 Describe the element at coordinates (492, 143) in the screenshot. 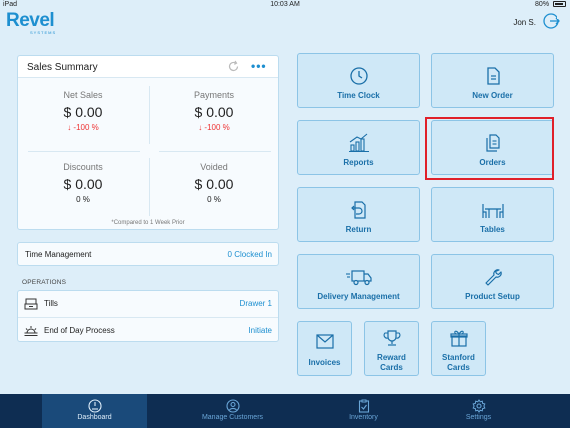

I see `documents-icon` at that location.